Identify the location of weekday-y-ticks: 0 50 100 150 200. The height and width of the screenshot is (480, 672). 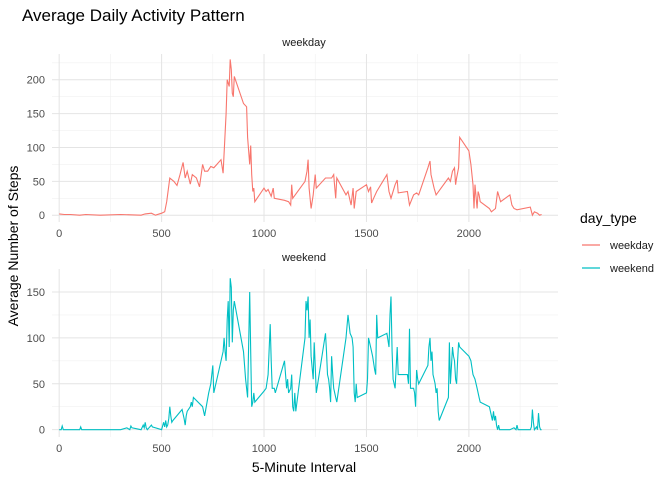
(36, 148).